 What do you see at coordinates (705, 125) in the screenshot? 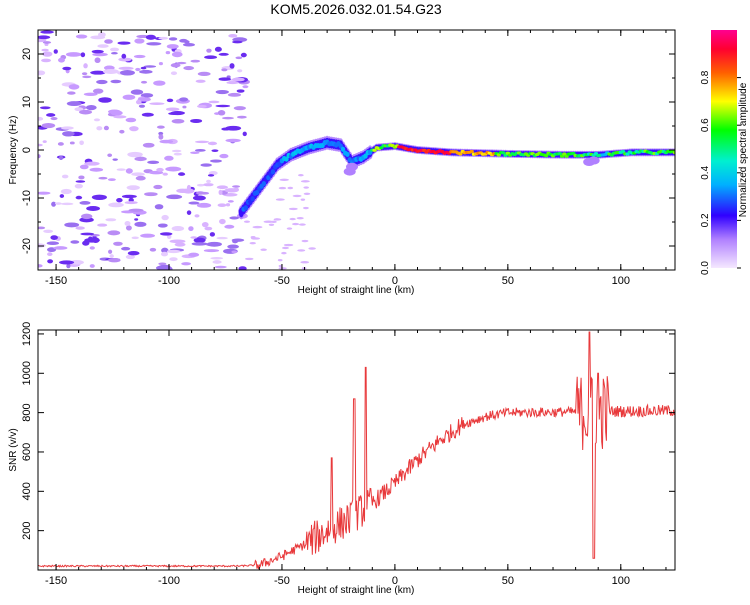
I see `colorbar-tick-label: 0.6` at bounding box center [705, 125].